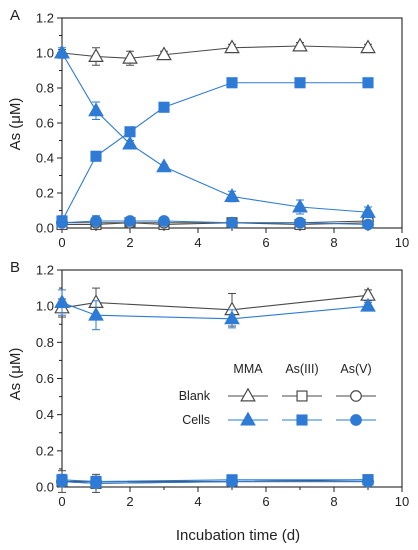 The height and width of the screenshot is (550, 418). What do you see at coordinates (356, 420) in the screenshot?
I see `legend-cells-as5-marker` at bounding box center [356, 420].